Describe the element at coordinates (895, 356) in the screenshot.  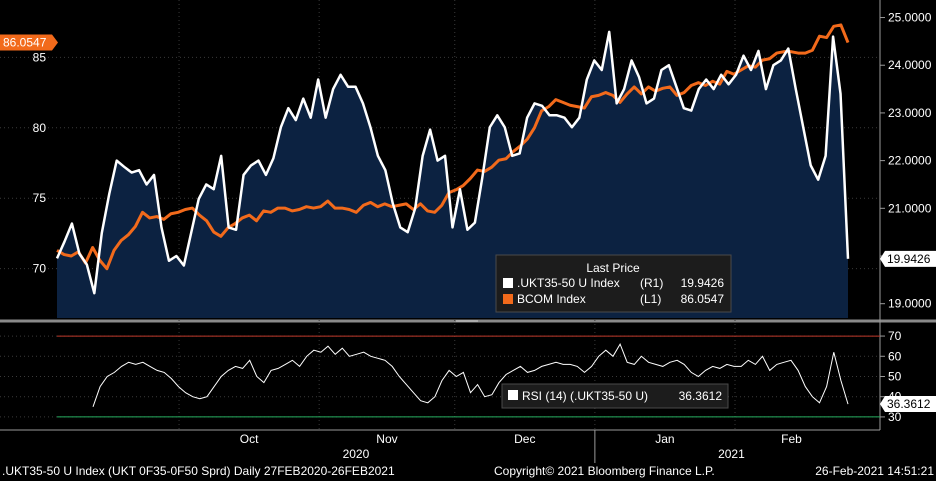
I see `rsi-tick-label: 60` at that location.